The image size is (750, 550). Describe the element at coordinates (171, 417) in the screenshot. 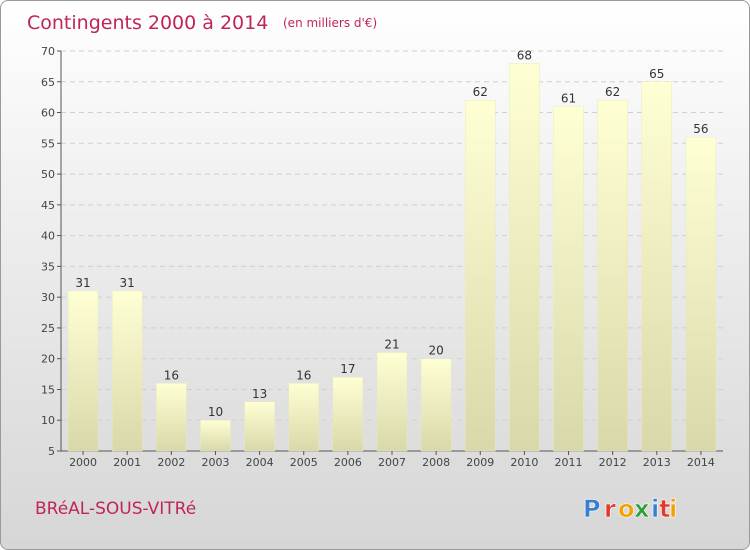

I see `bar-2002` at that location.